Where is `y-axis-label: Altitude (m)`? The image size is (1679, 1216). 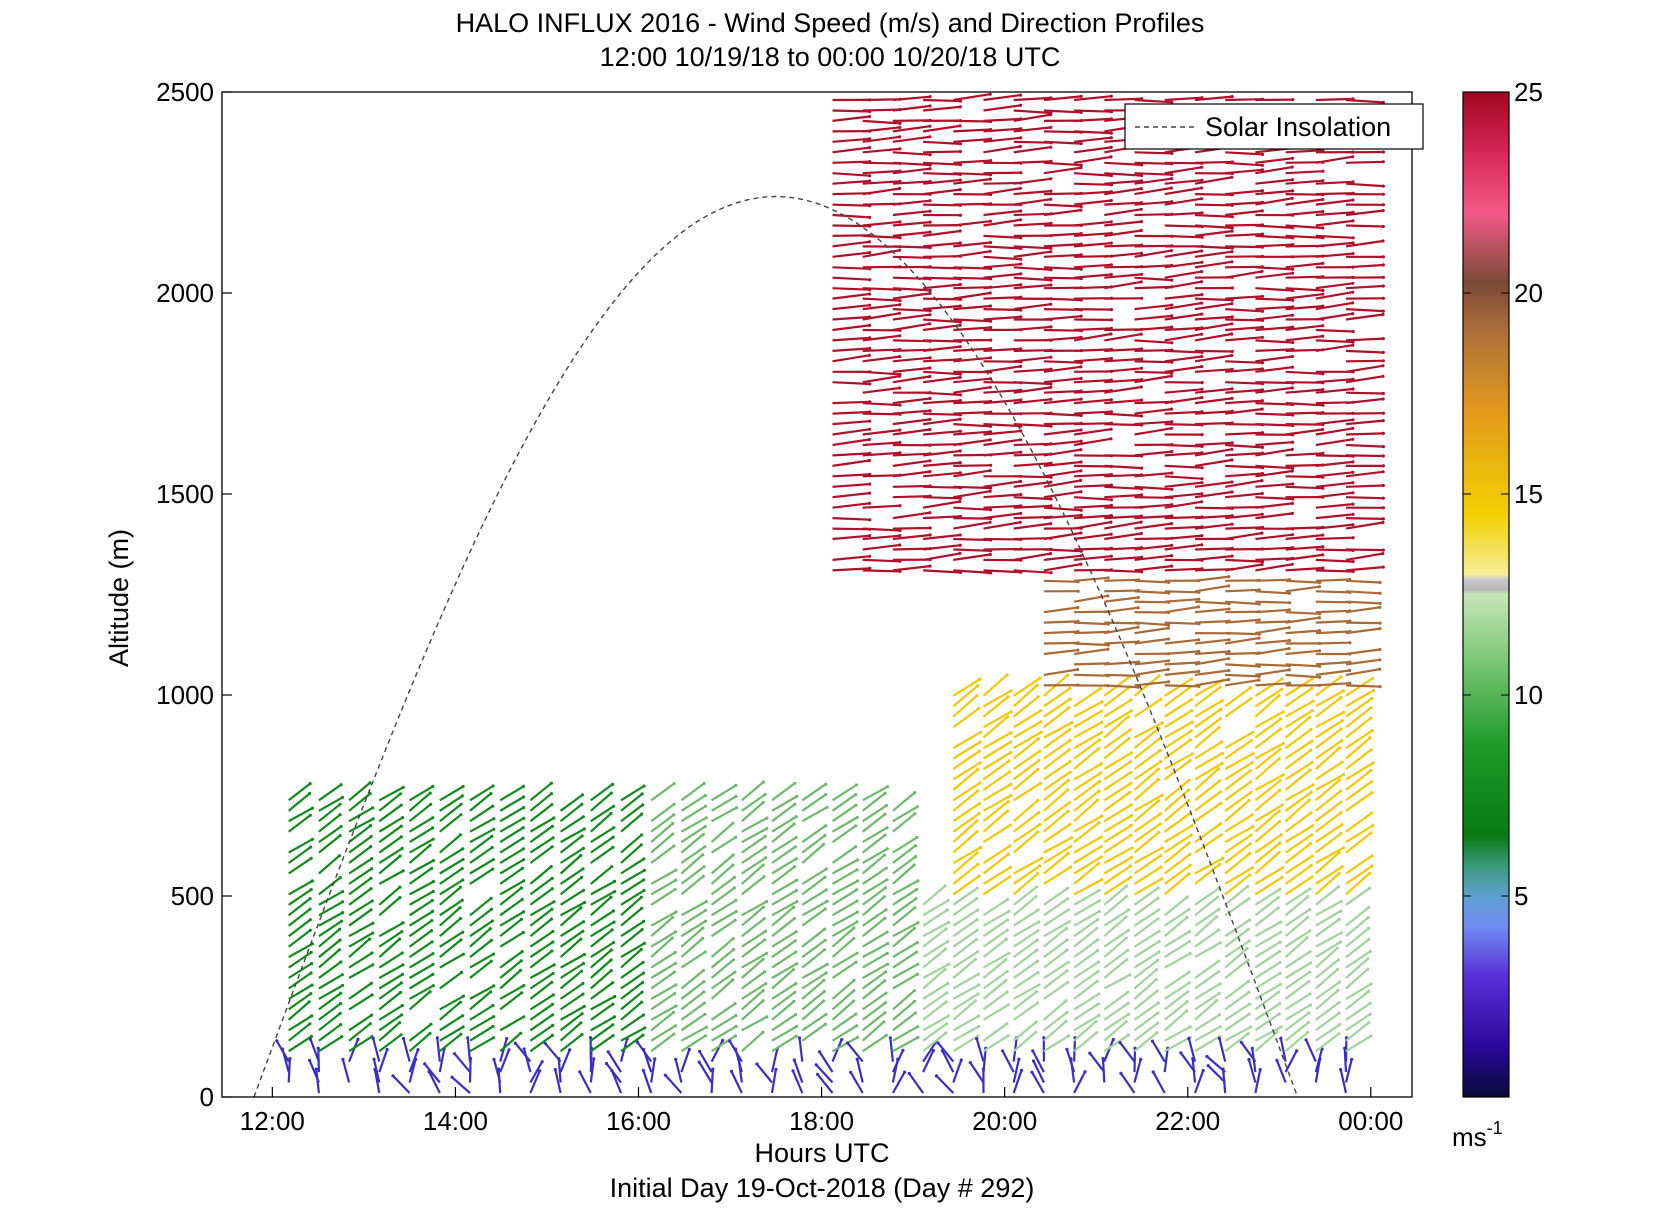
y-axis-label: Altitude (m) is located at coordinates (119, 598).